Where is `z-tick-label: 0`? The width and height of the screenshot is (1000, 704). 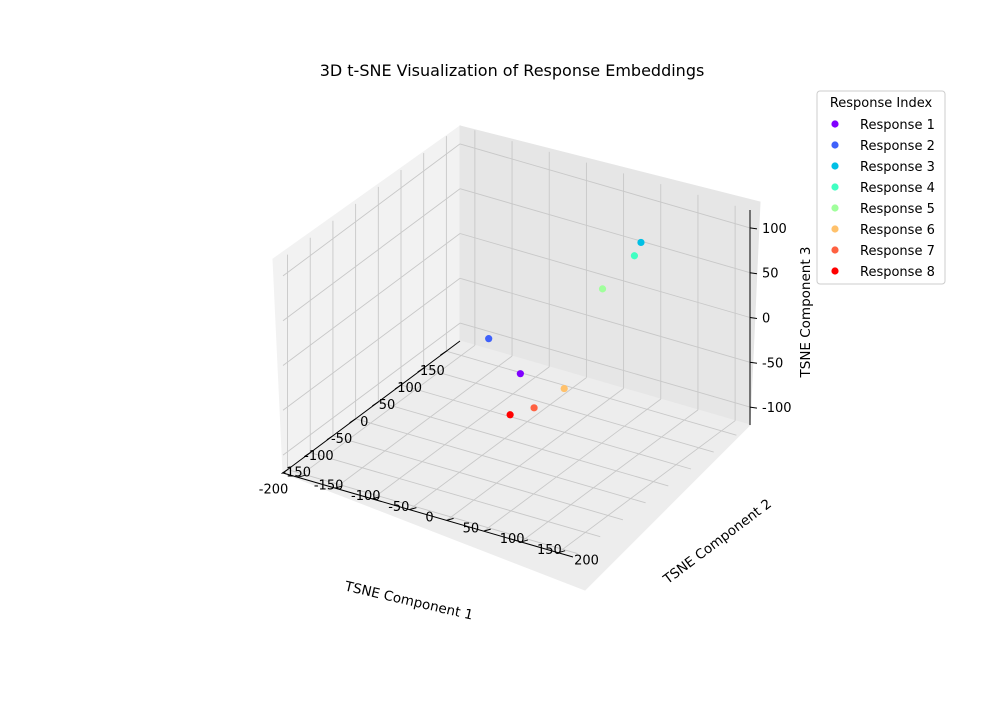 z-tick-label: 0 is located at coordinates (766, 319).